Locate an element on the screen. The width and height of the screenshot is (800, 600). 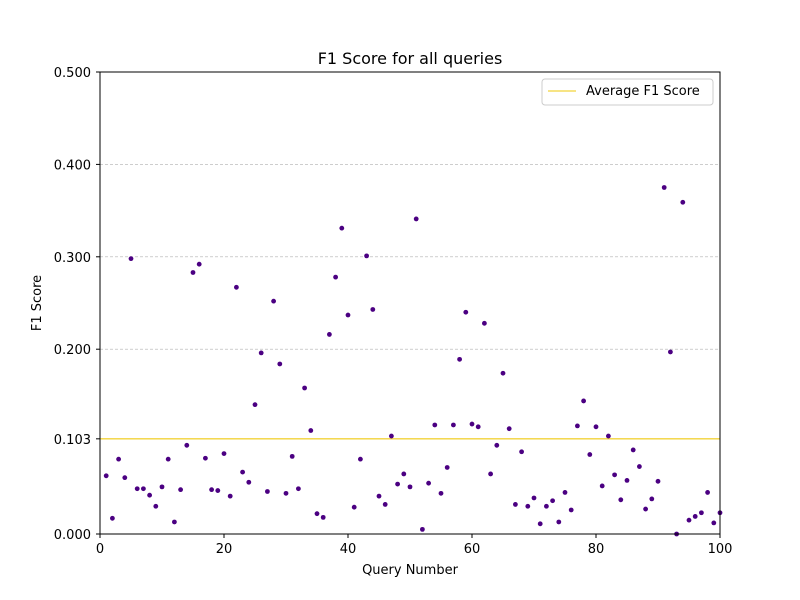
x-tick-label: 0 is located at coordinates (100, 549).